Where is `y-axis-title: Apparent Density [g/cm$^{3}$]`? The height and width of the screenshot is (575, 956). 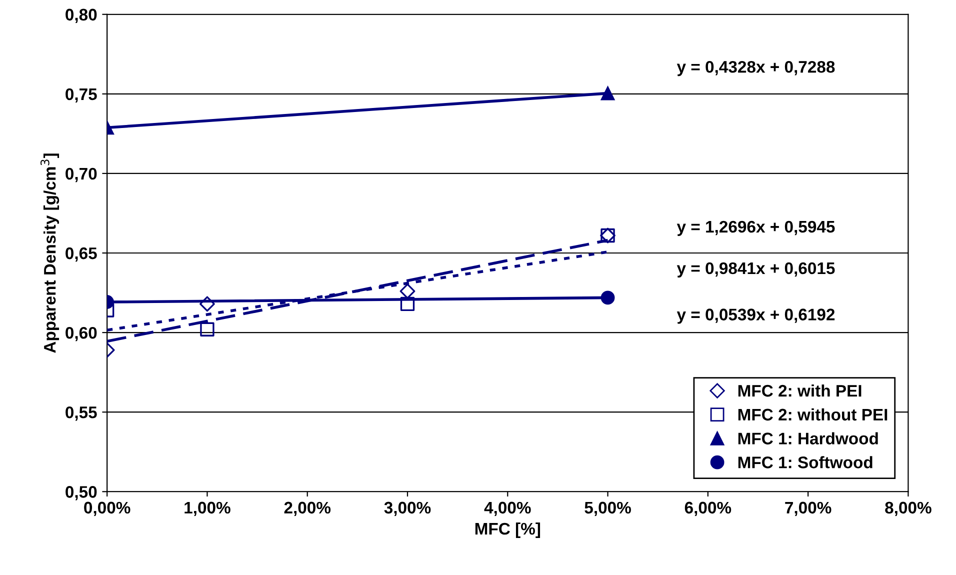
y-axis-title: Apparent Density [g/cm$^{3}$] is located at coordinates (50, 253).